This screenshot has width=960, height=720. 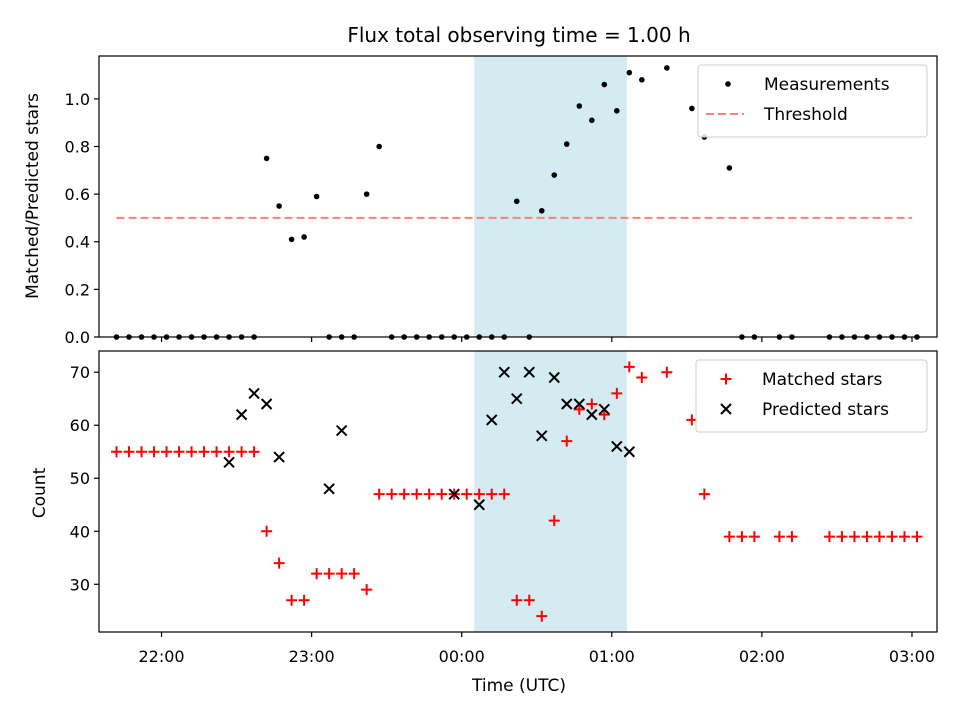 I want to click on legend-label: Predicted stars, so click(x=825, y=410).